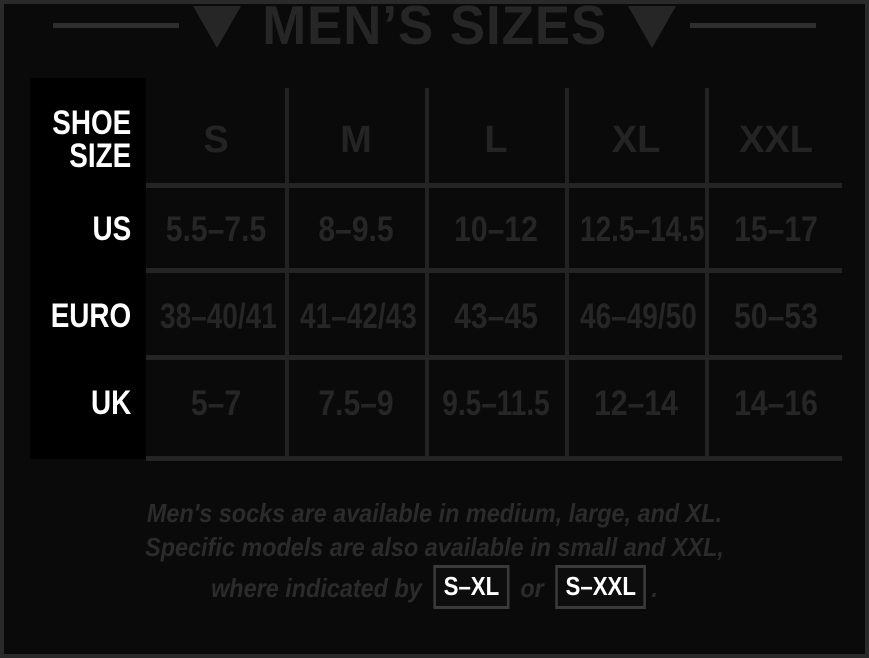  Describe the element at coordinates (91, 316) in the screenshot. I see `row-label-euro: EURO` at that location.